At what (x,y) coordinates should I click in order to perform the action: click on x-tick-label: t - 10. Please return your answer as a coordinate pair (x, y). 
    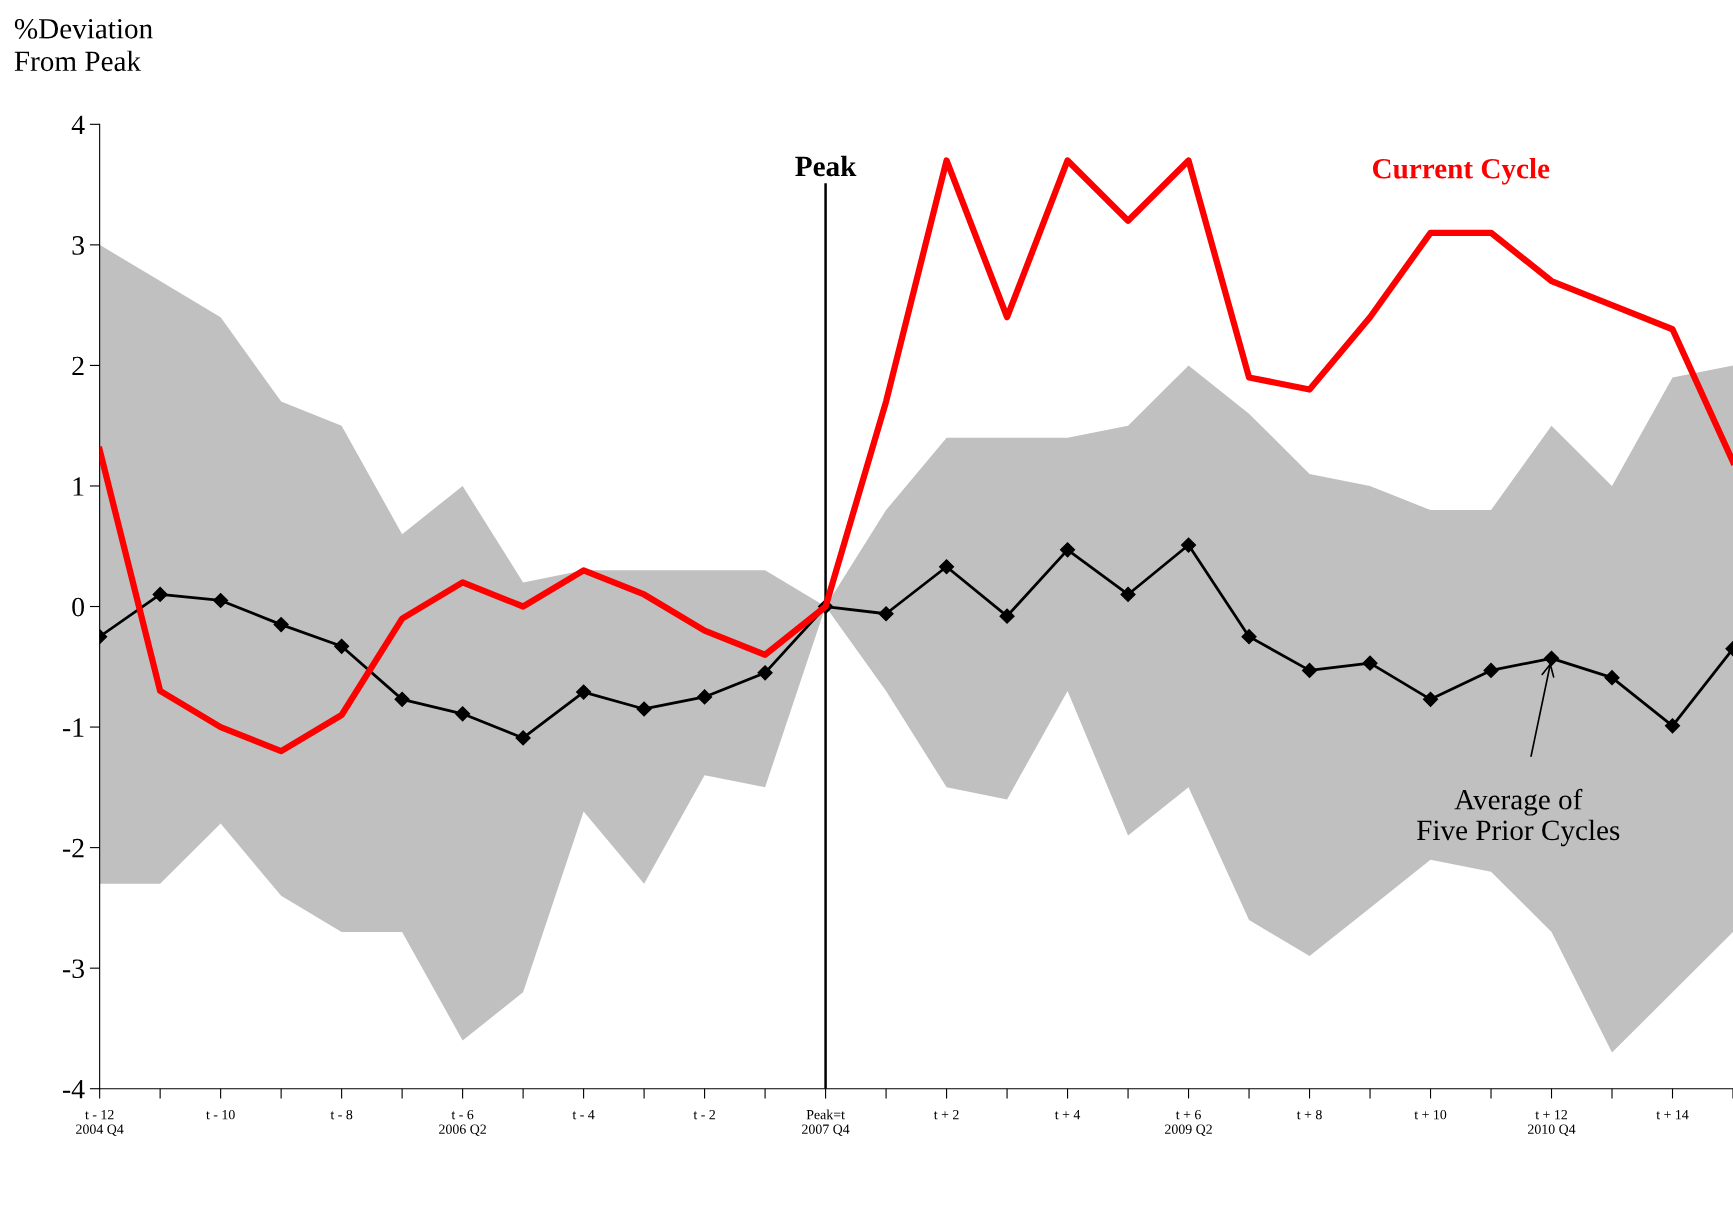
    Looking at the image, I should click on (220, 1114).